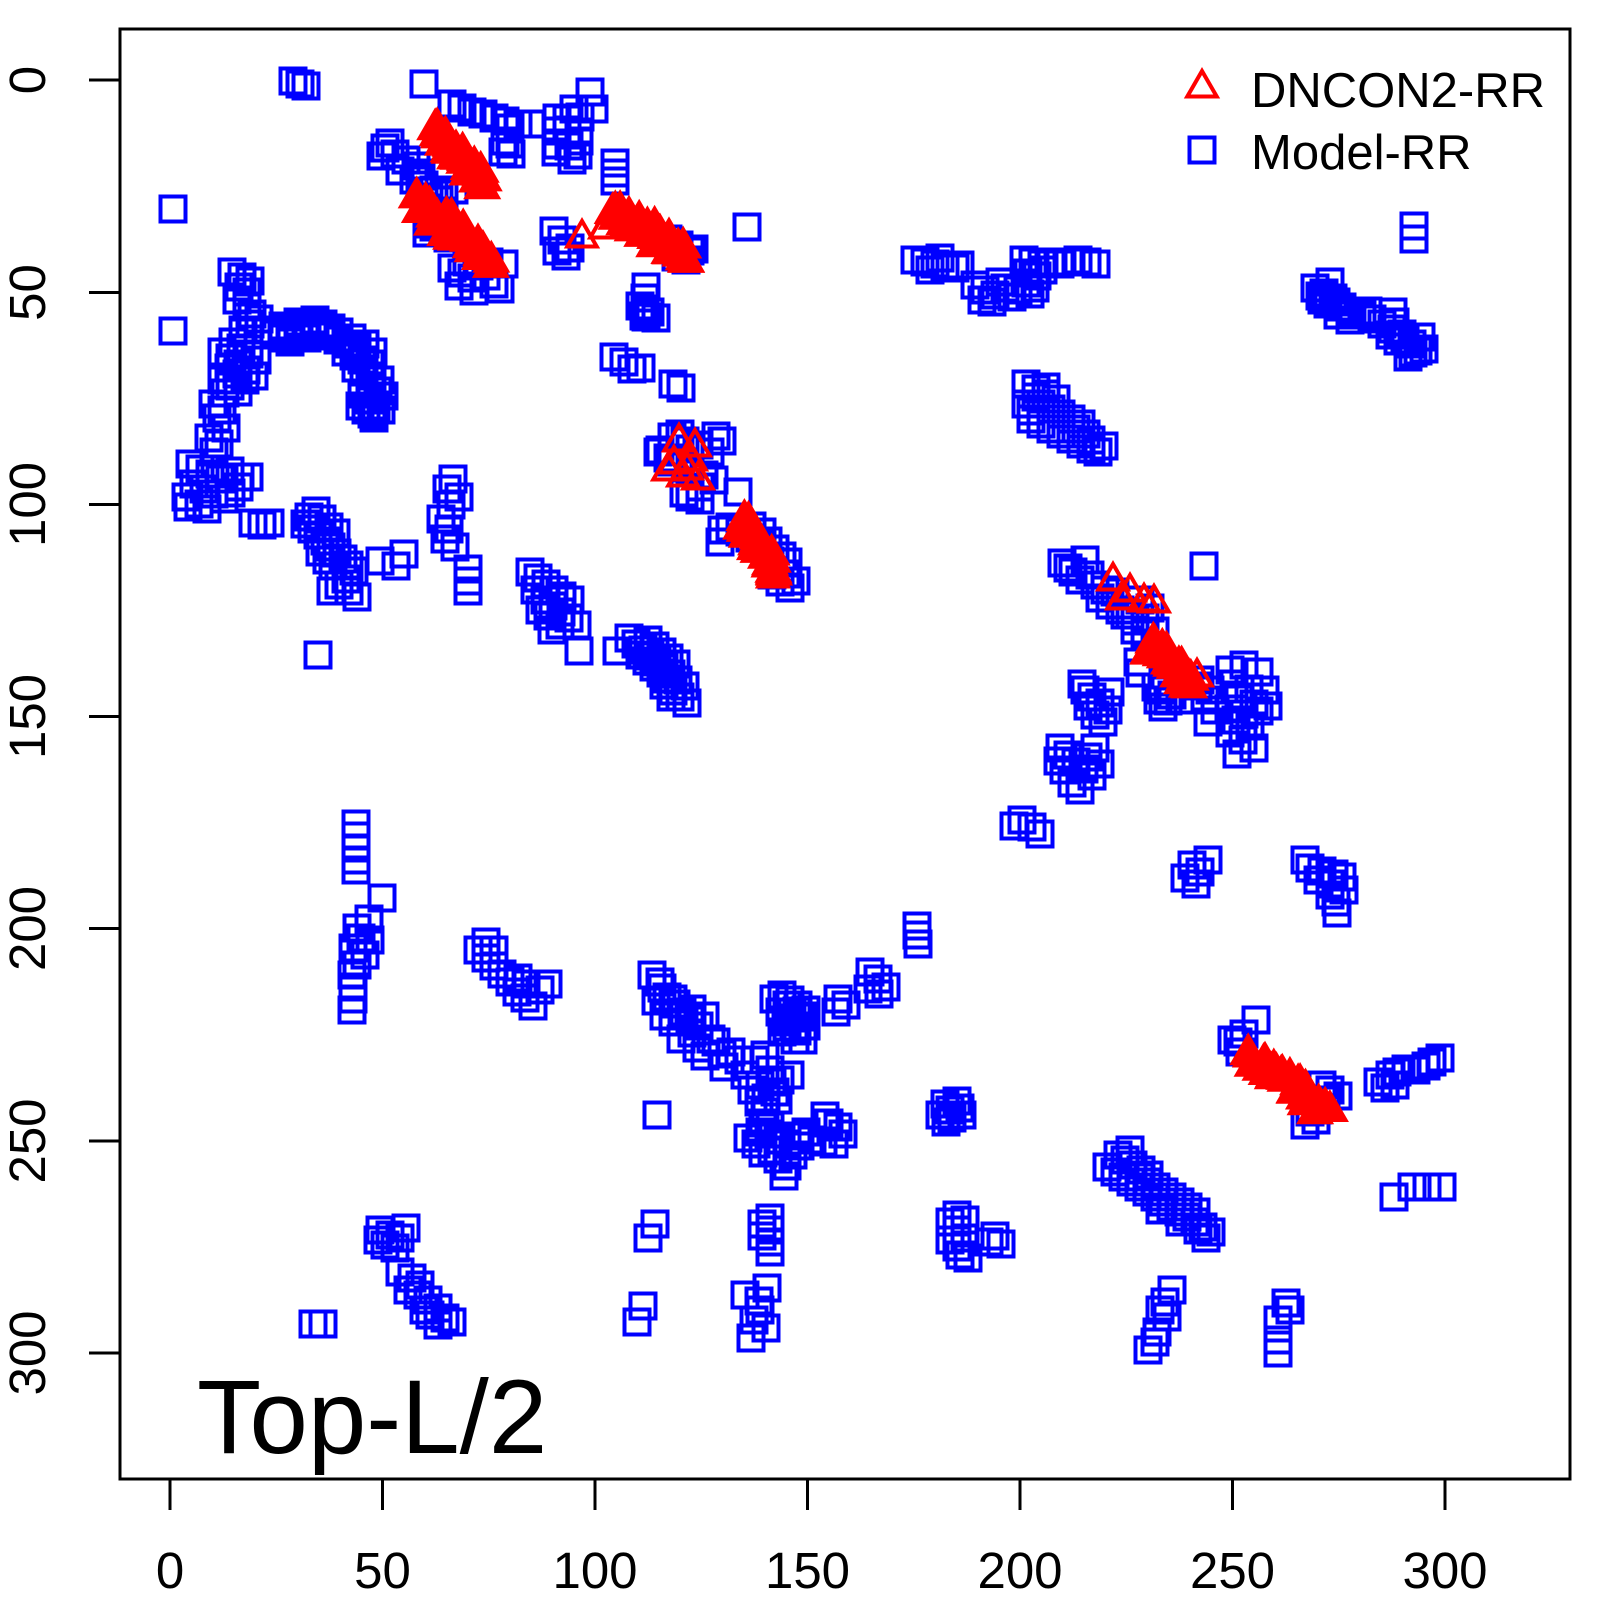 The image size is (1600, 1600). Describe the element at coordinates (1361, 153) in the screenshot. I see `svg-text: Model-RR` at that location.